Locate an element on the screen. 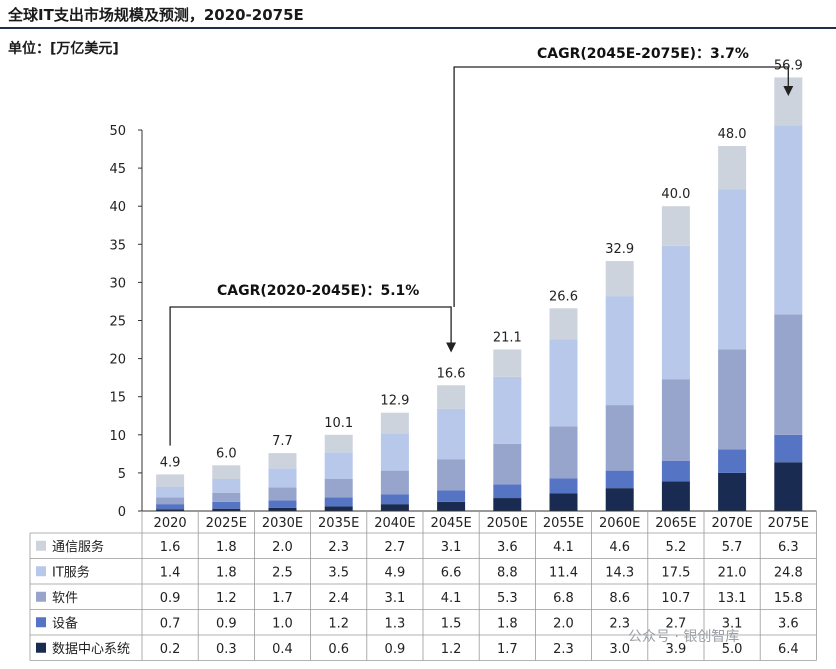  total-label: 10.1 is located at coordinates (338, 423).